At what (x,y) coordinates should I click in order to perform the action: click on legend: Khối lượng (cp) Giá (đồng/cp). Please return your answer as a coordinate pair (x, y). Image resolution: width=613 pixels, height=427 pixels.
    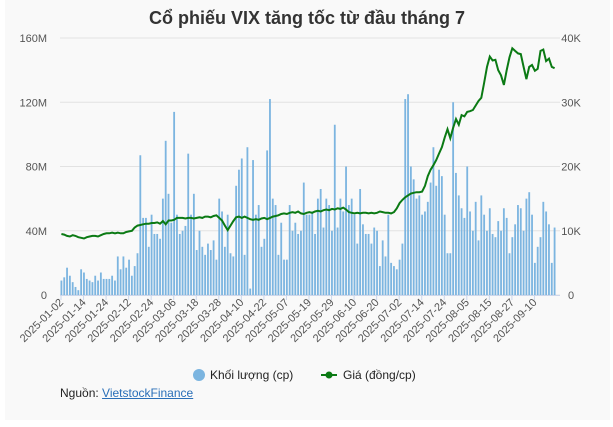
    Looking at the image, I should click on (304, 375).